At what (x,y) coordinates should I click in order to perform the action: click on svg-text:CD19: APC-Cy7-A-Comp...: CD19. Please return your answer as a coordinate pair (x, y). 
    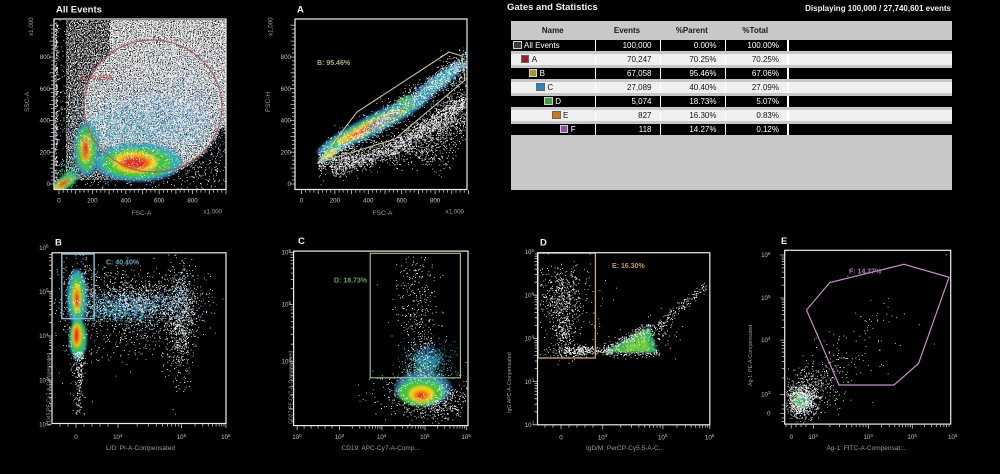
    Looking at the image, I should click on (381, 448).